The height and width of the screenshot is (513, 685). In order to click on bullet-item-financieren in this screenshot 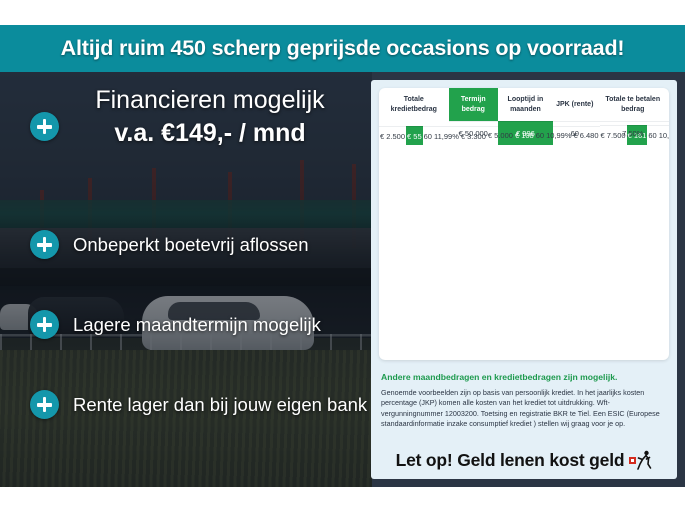, I will do `click(44, 126)`.